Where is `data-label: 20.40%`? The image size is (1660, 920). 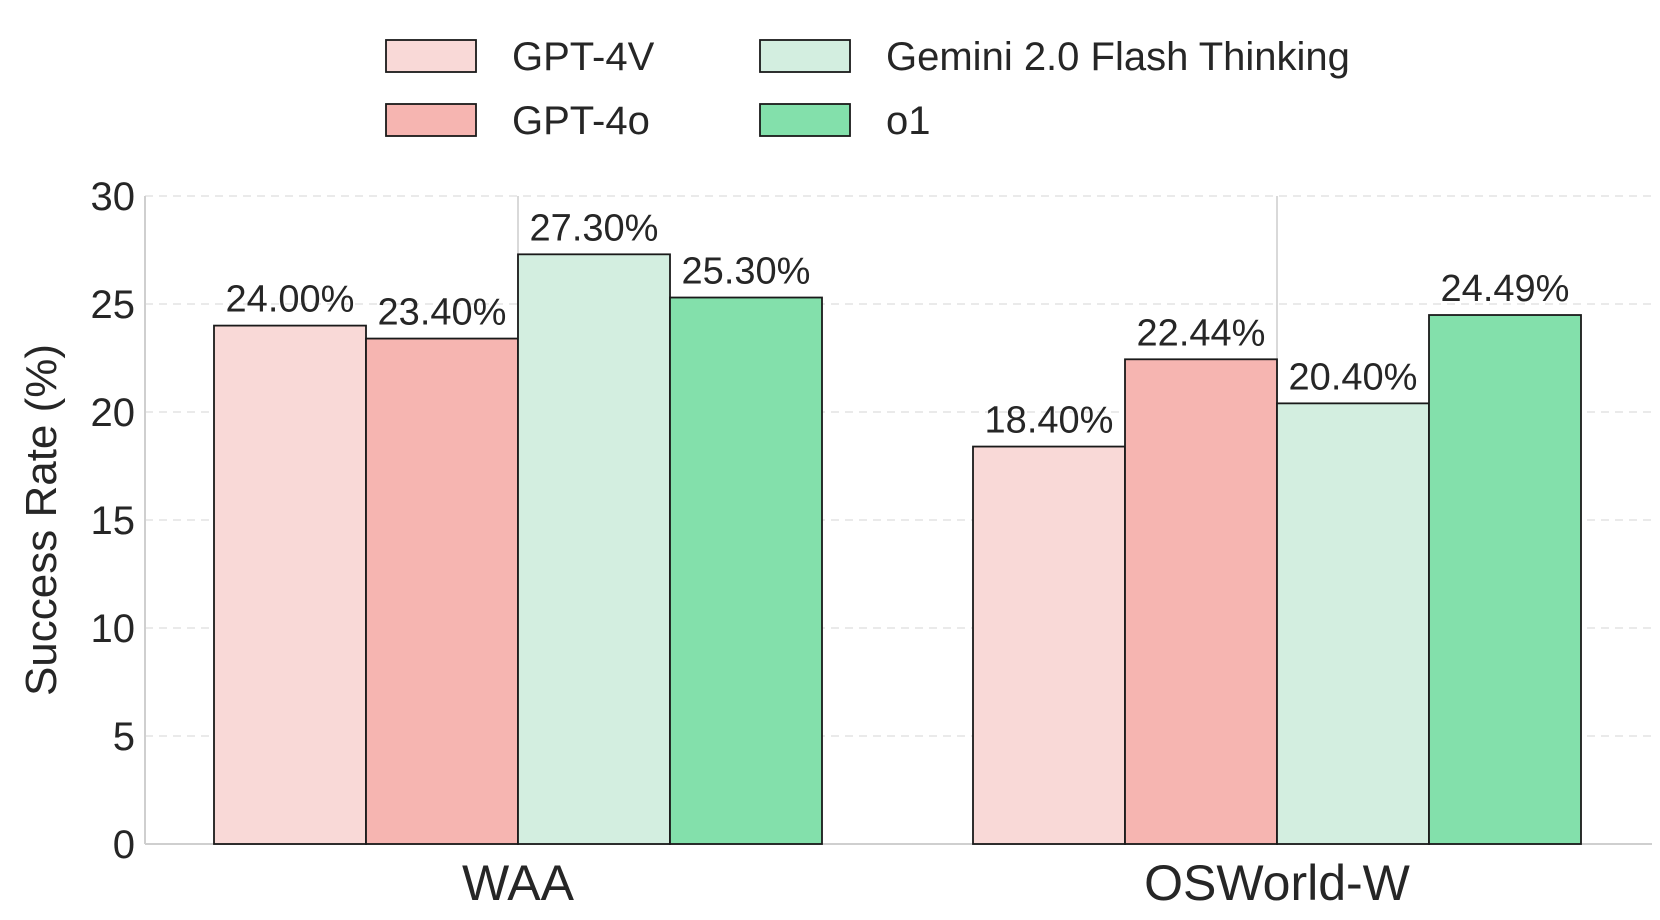
data-label: 20.40% is located at coordinates (1353, 377).